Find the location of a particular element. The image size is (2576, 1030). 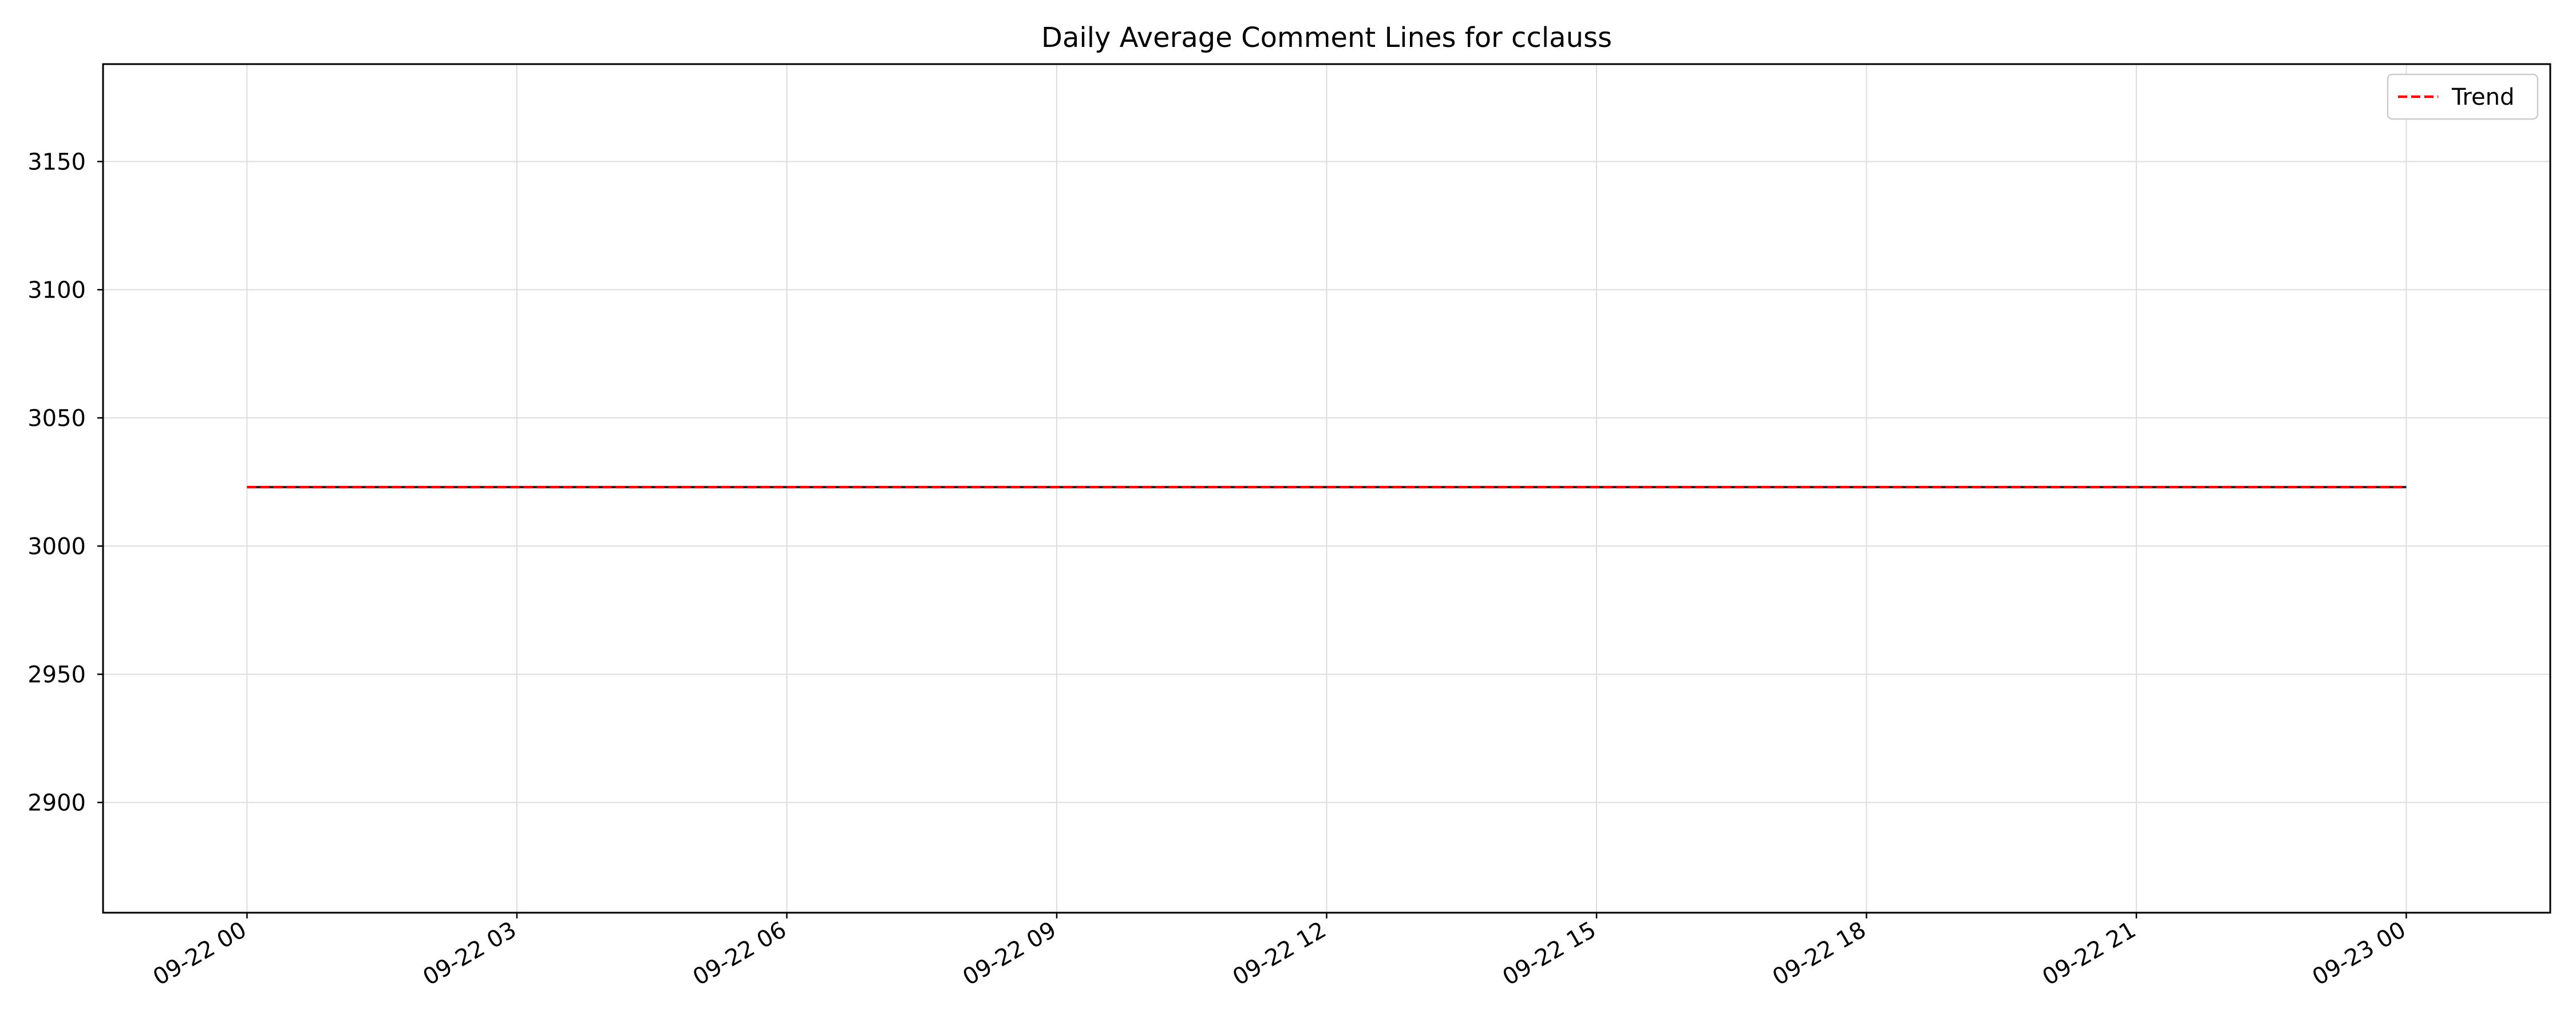

legend-box is located at coordinates (2463, 96).